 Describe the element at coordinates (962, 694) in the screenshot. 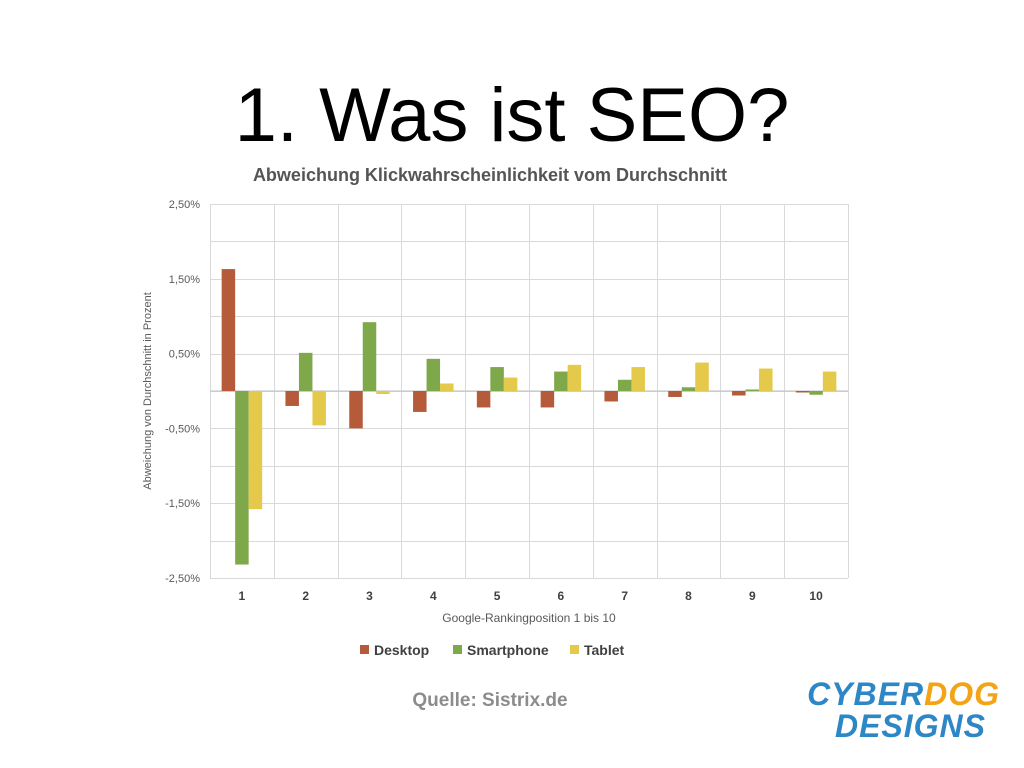

I see `logo-text-dog: DOG` at that location.